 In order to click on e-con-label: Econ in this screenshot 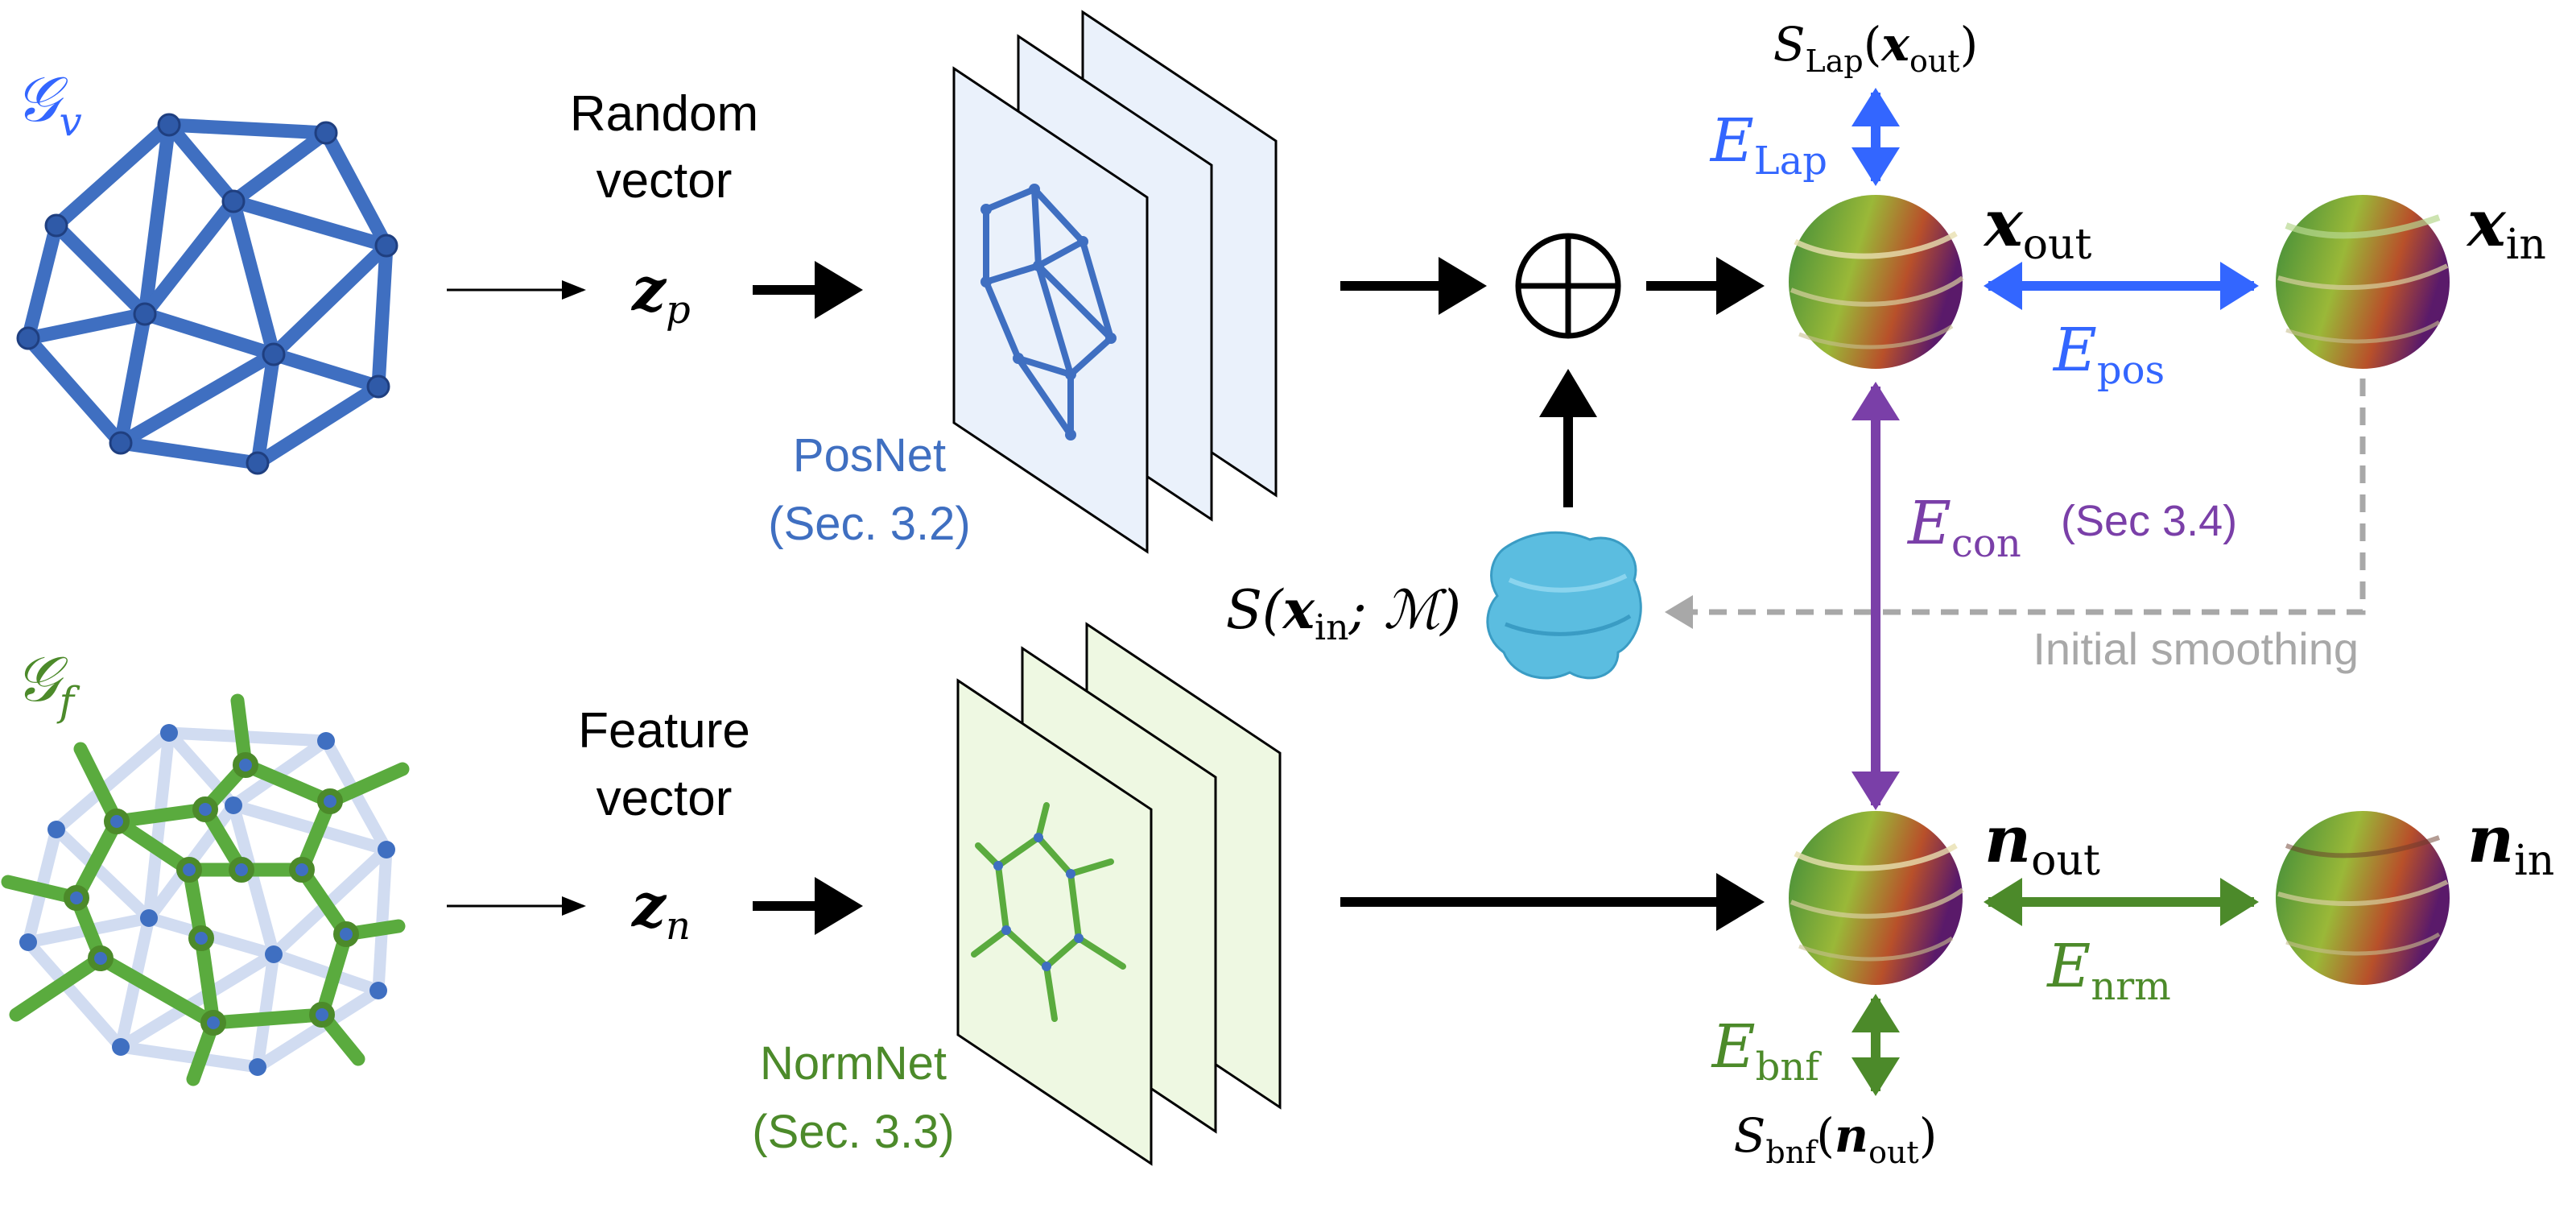, I will do `click(1963, 527)`.